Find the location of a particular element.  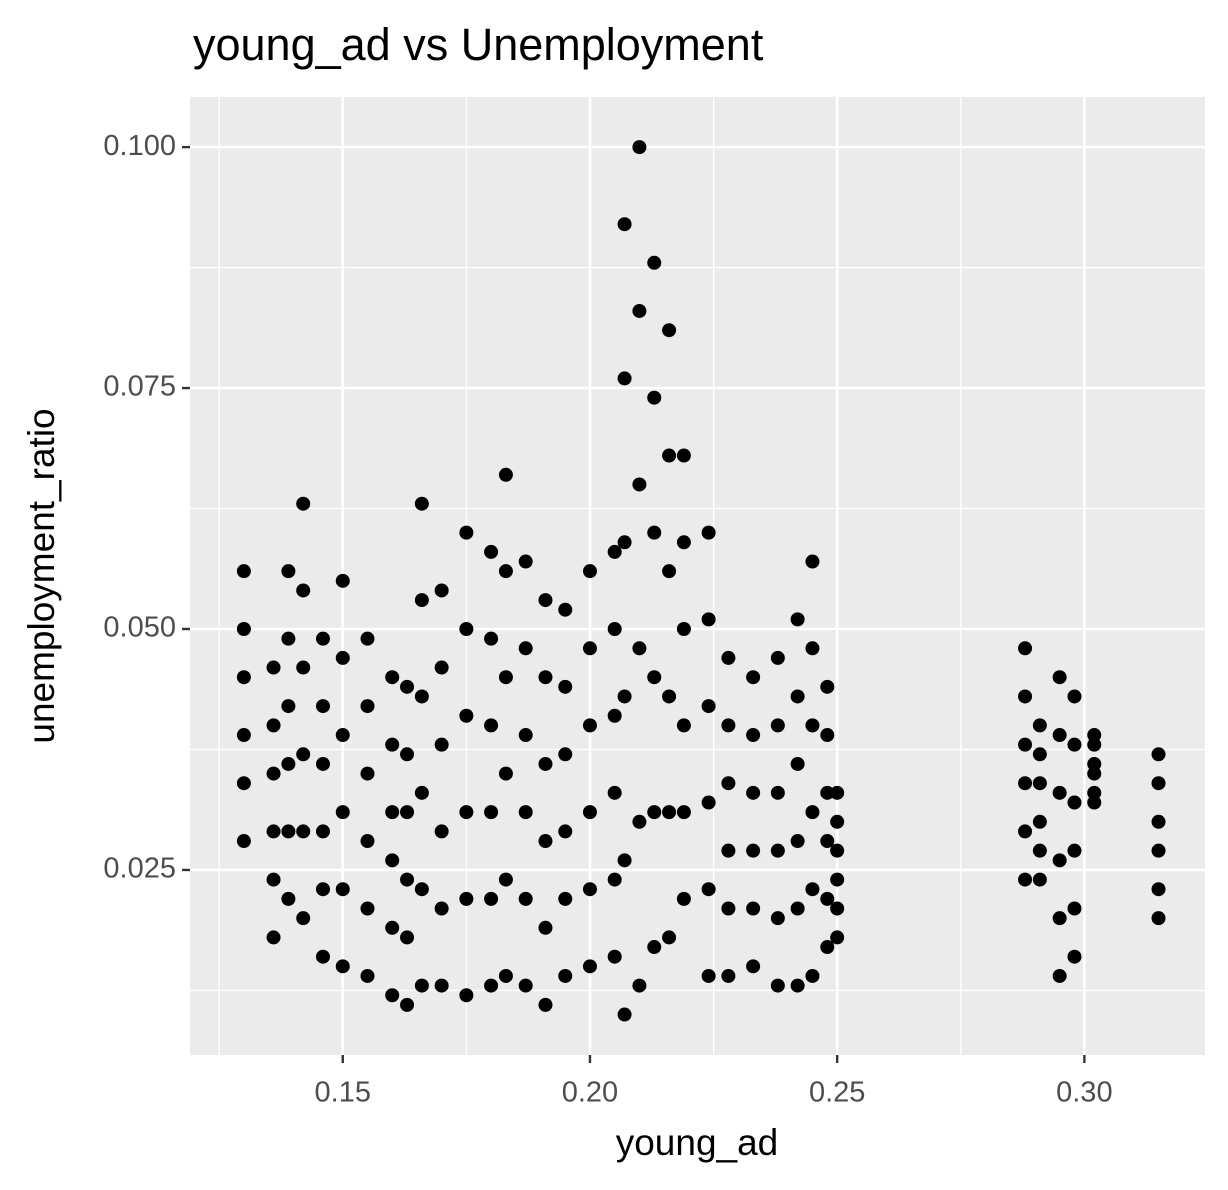

x-tick-label: 0.30 is located at coordinates (1084, 1093).